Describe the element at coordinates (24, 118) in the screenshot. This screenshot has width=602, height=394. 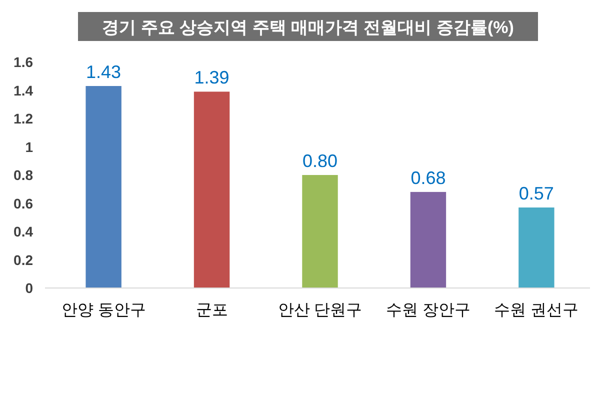
I see `y-tick-label: 1.2` at that location.